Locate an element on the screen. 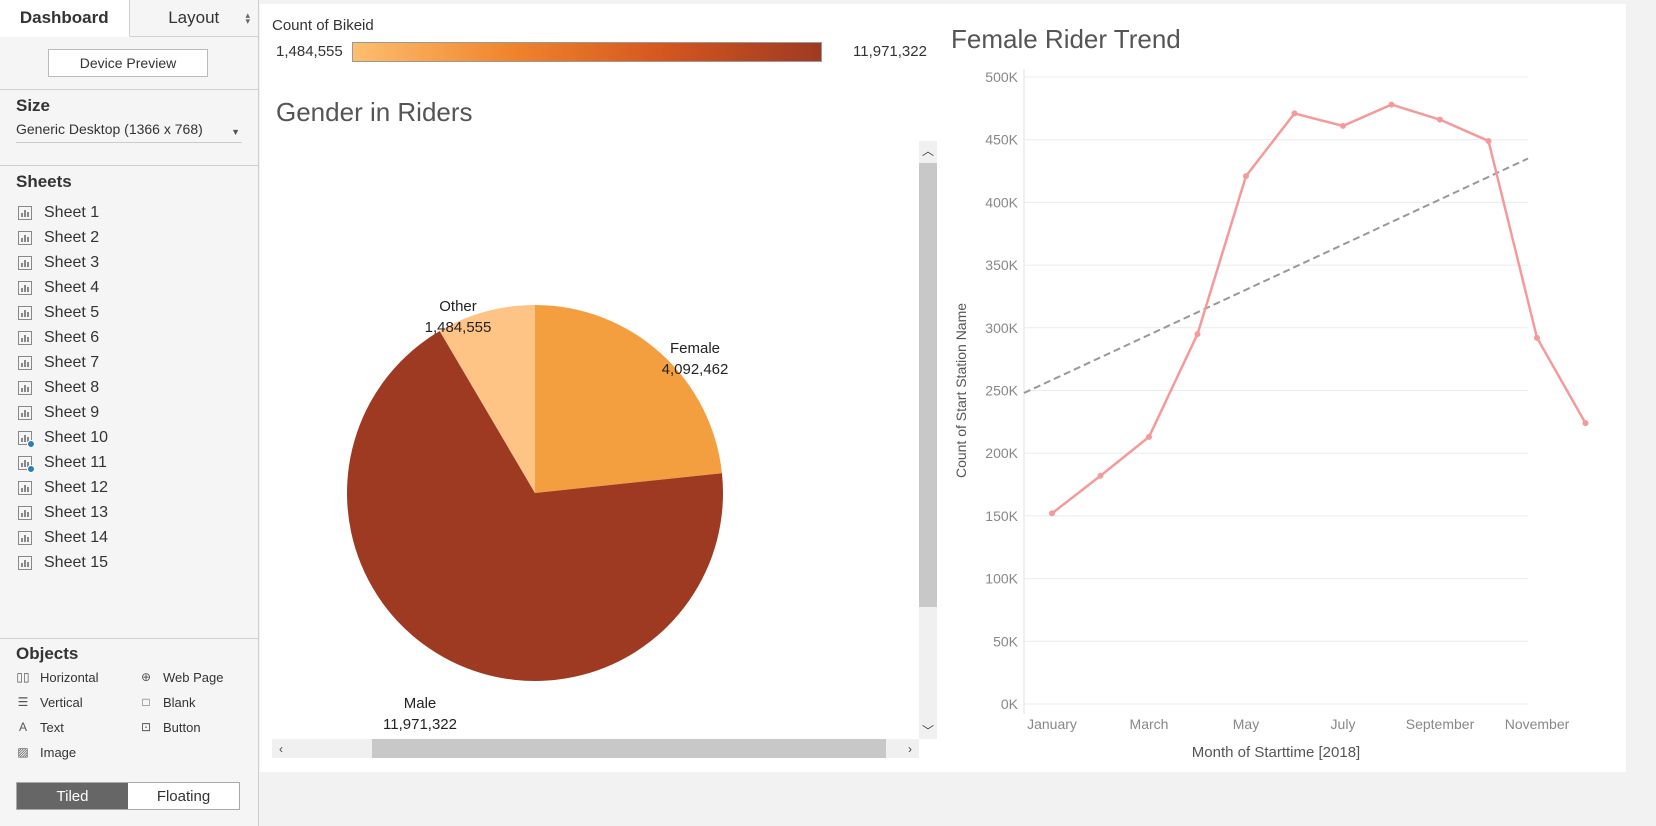 The height and width of the screenshot is (826, 1656). updown-arrows-icon: ▴ ▾ is located at coordinates (247, 18).